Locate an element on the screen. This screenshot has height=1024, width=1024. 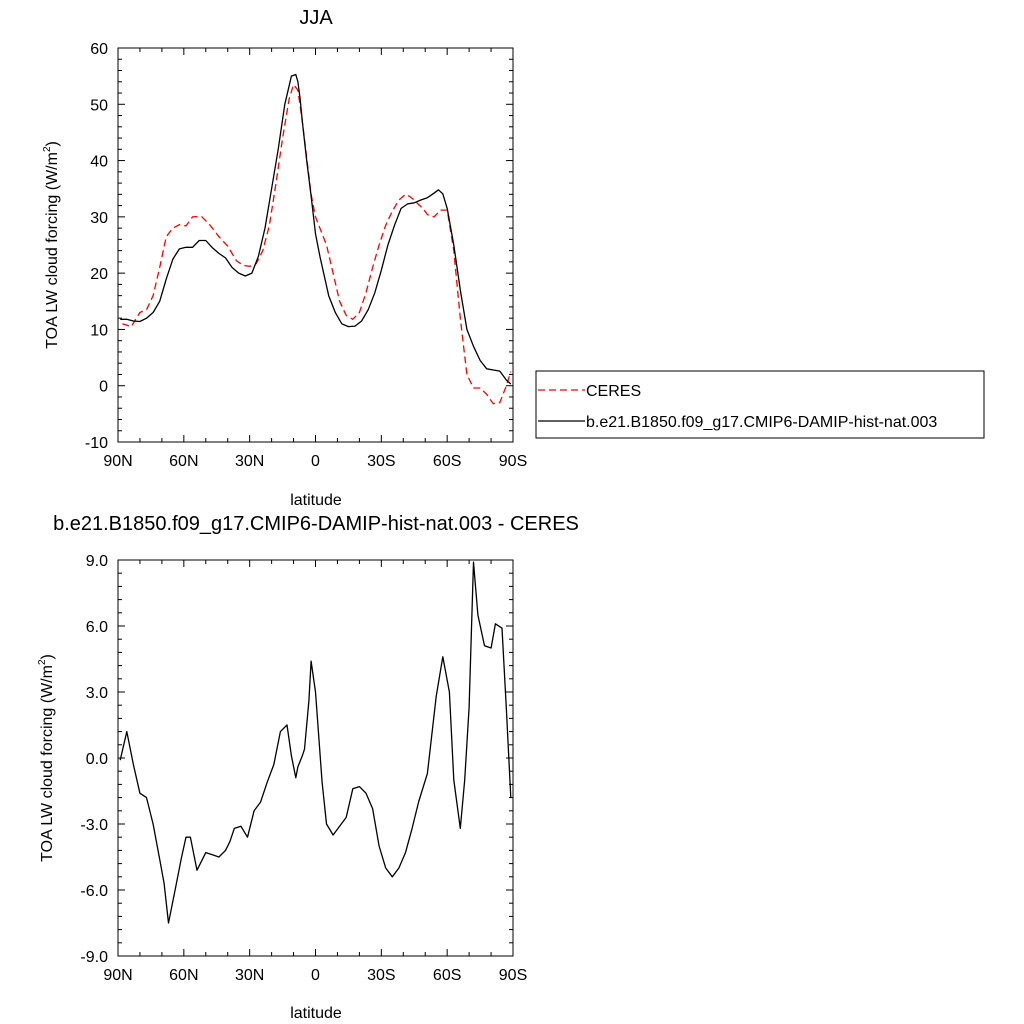
y-tick-label: 0 is located at coordinates (103, 387).